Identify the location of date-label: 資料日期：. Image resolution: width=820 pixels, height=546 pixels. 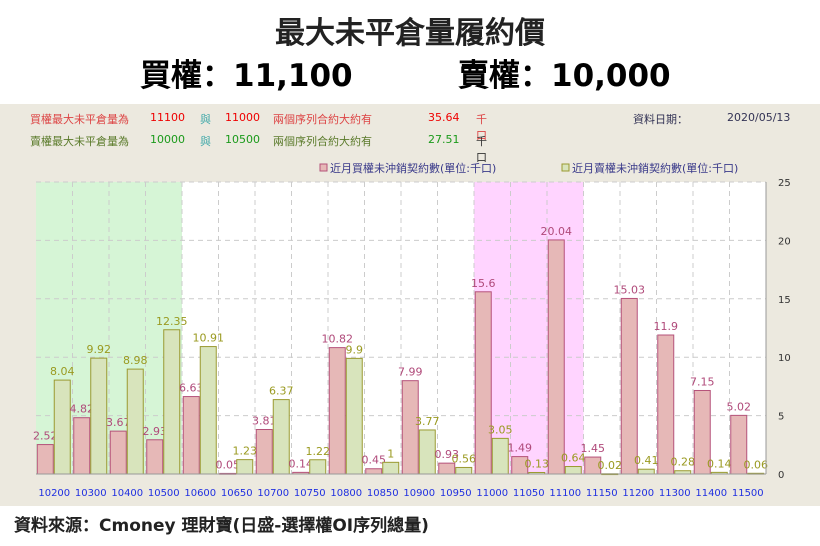
(660, 119).